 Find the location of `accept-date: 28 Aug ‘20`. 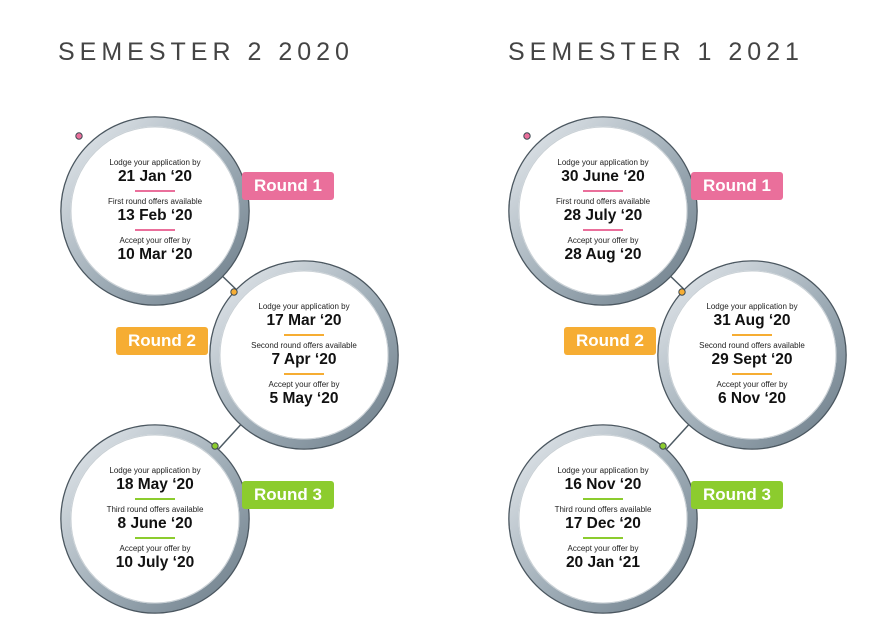

accept-date: 28 Aug ‘20 is located at coordinates (603, 254).